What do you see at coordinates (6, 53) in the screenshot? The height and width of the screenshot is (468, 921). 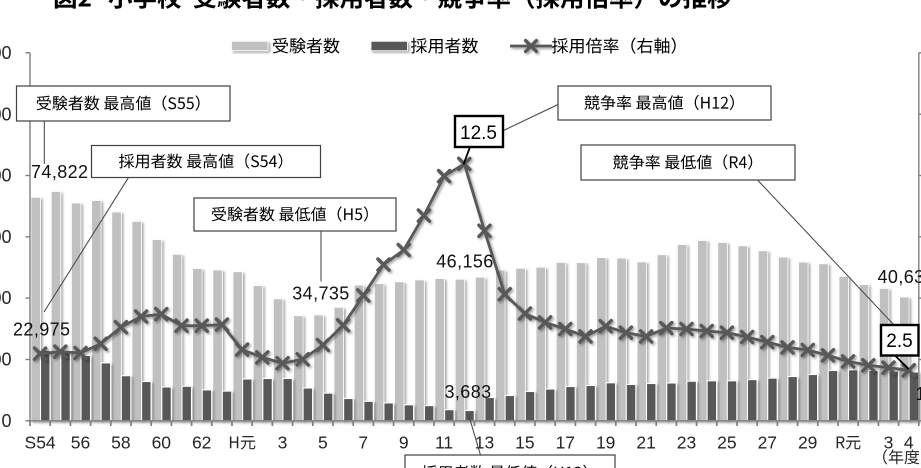 I see `svg-text: 120,000` at bounding box center [6, 53].